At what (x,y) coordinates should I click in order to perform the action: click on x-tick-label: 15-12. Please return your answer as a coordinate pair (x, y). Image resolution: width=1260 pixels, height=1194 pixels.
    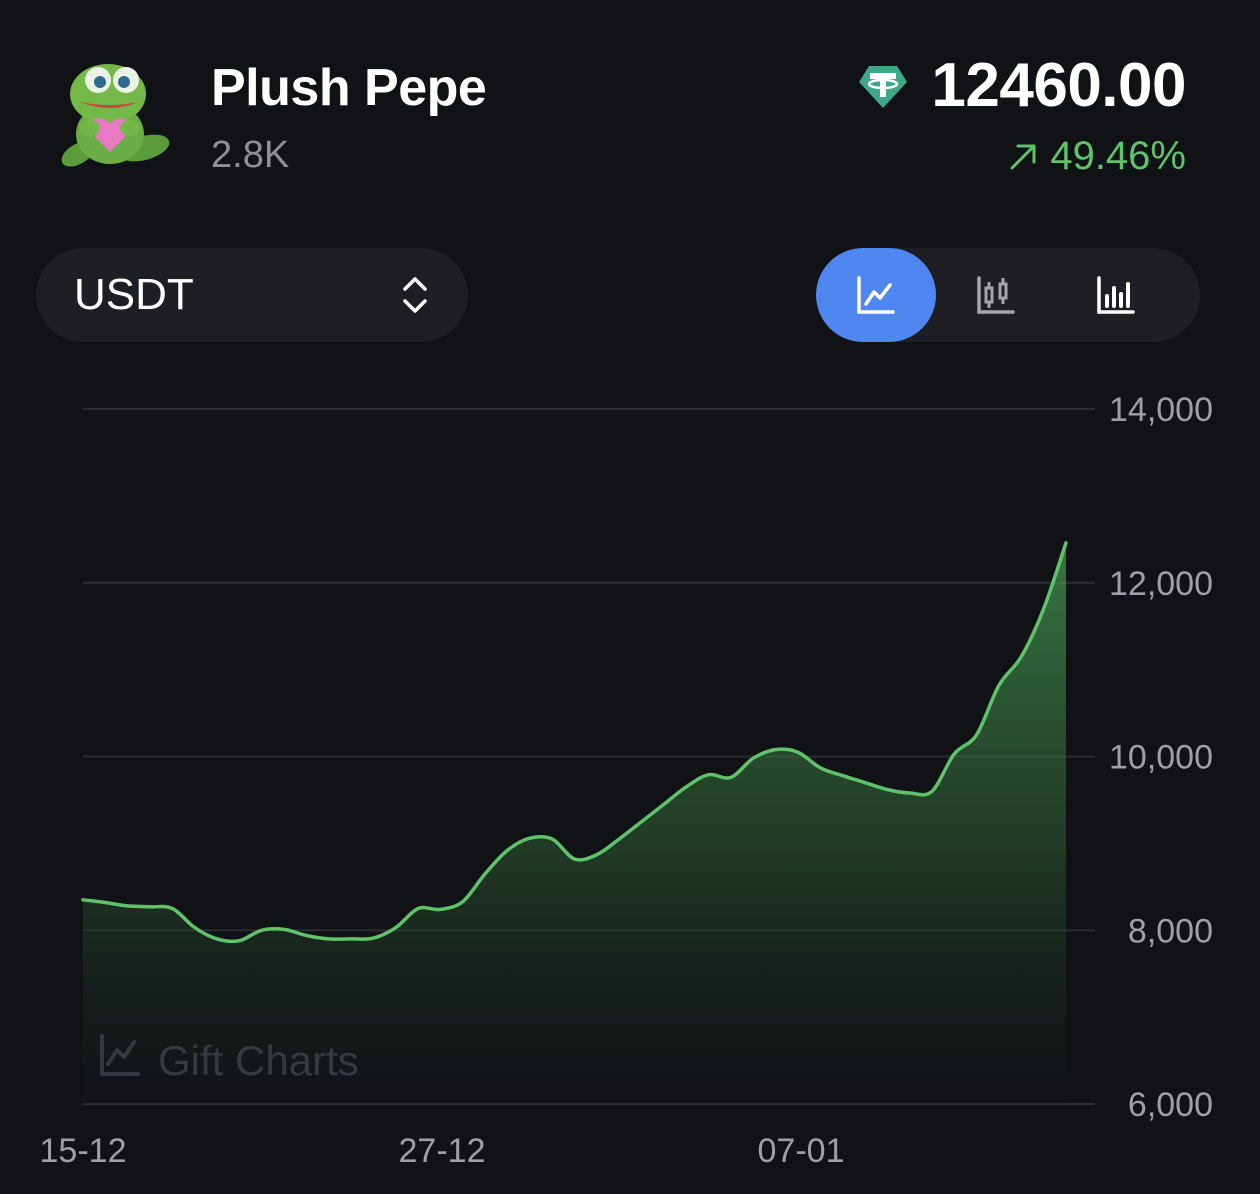
    Looking at the image, I should click on (83, 1151).